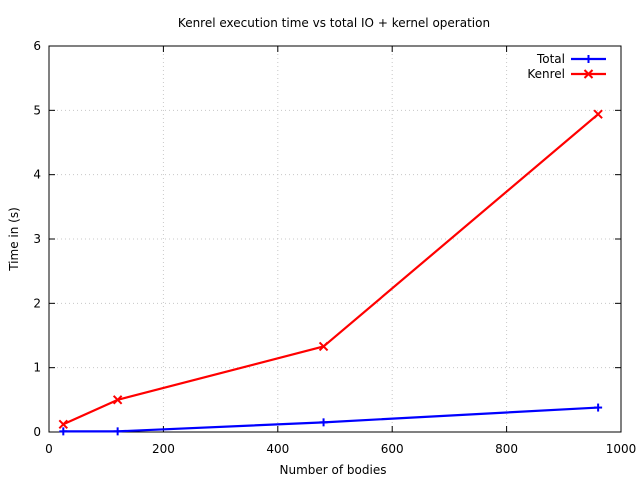 This screenshot has width=640, height=484. What do you see at coordinates (163, 449) in the screenshot?
I see `x-tick-label: 200` at bounding box center [163, 449].